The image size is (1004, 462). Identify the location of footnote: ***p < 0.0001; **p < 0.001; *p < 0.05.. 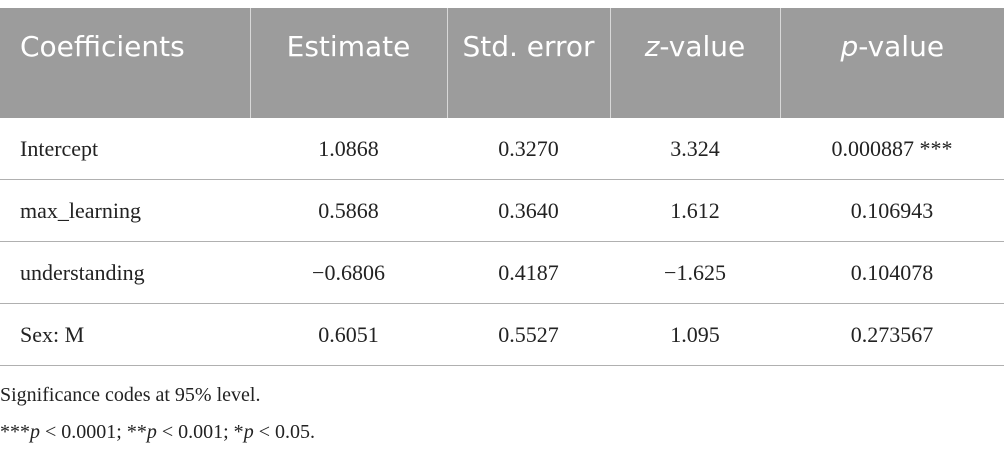
(157, 435).